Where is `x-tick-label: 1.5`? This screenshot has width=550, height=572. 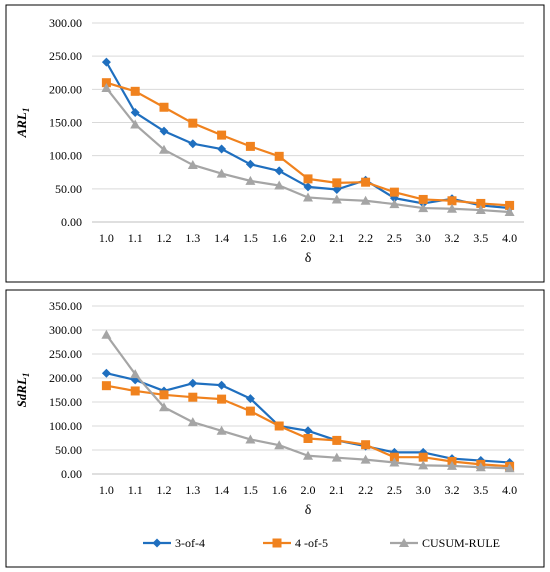 x-tick-label: 1.5 is located at coordinates (250, 238).